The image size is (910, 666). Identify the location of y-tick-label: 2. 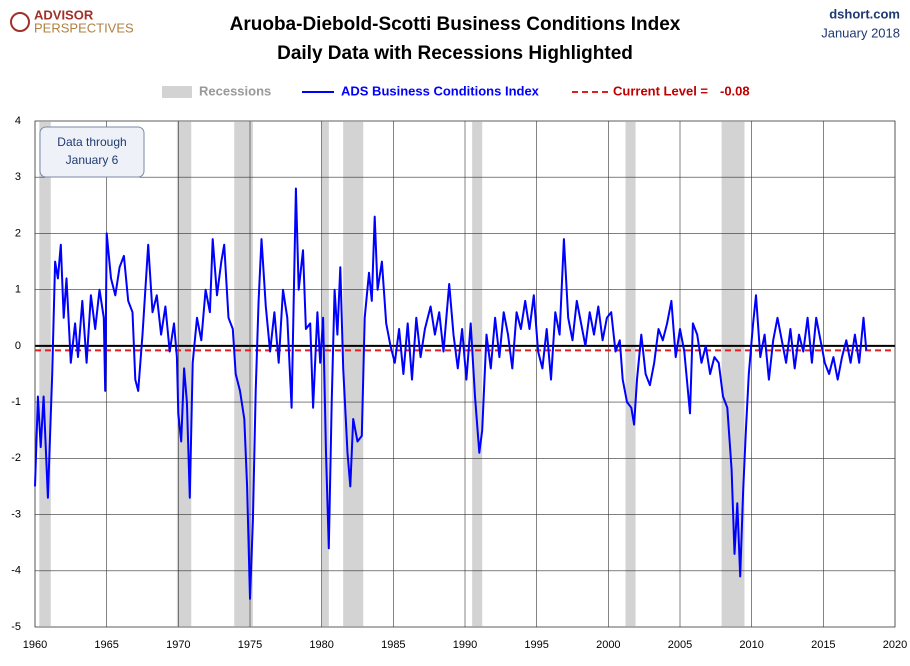
(18, 233).